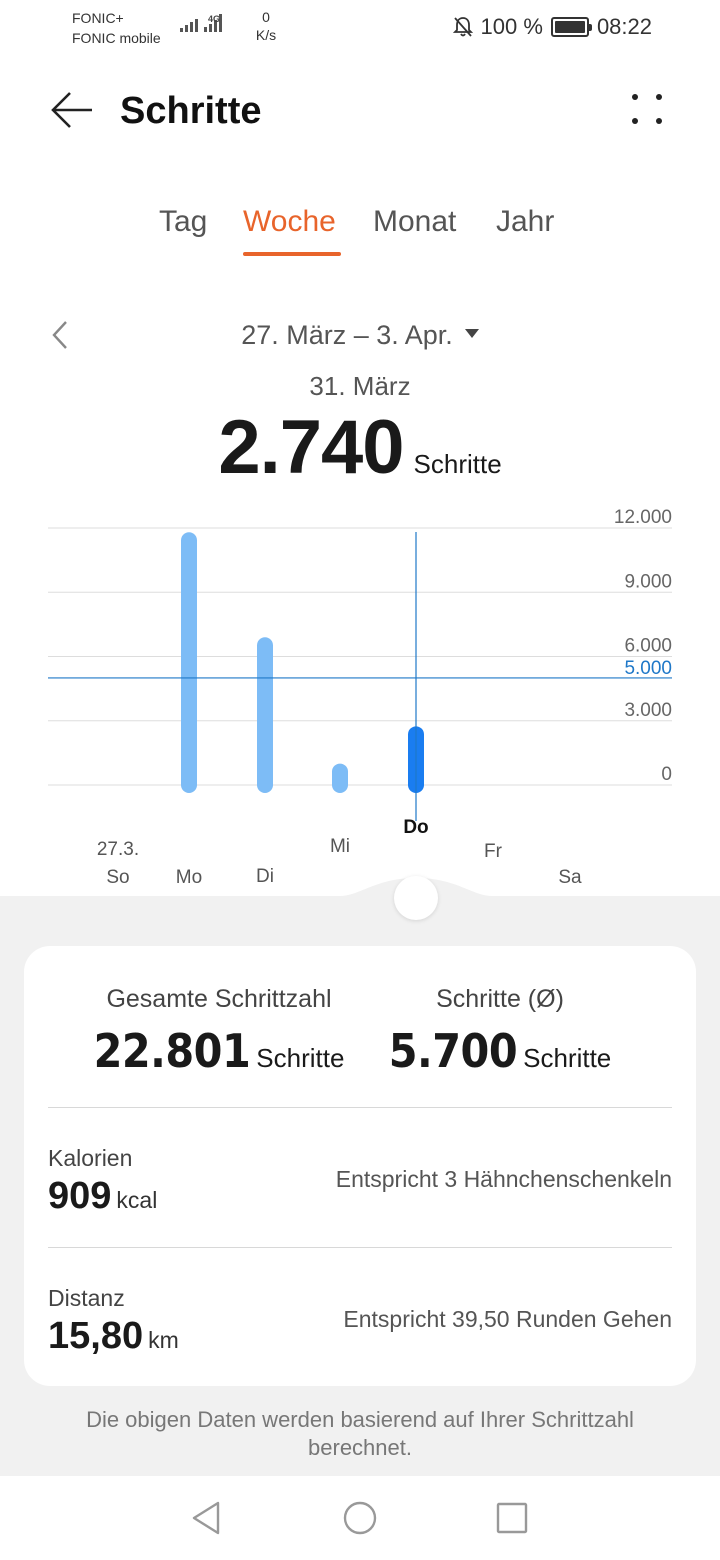  Describe the element at coordinates (511, 26) in the screenshot. I see `battery-percent: 100 %` at that location.